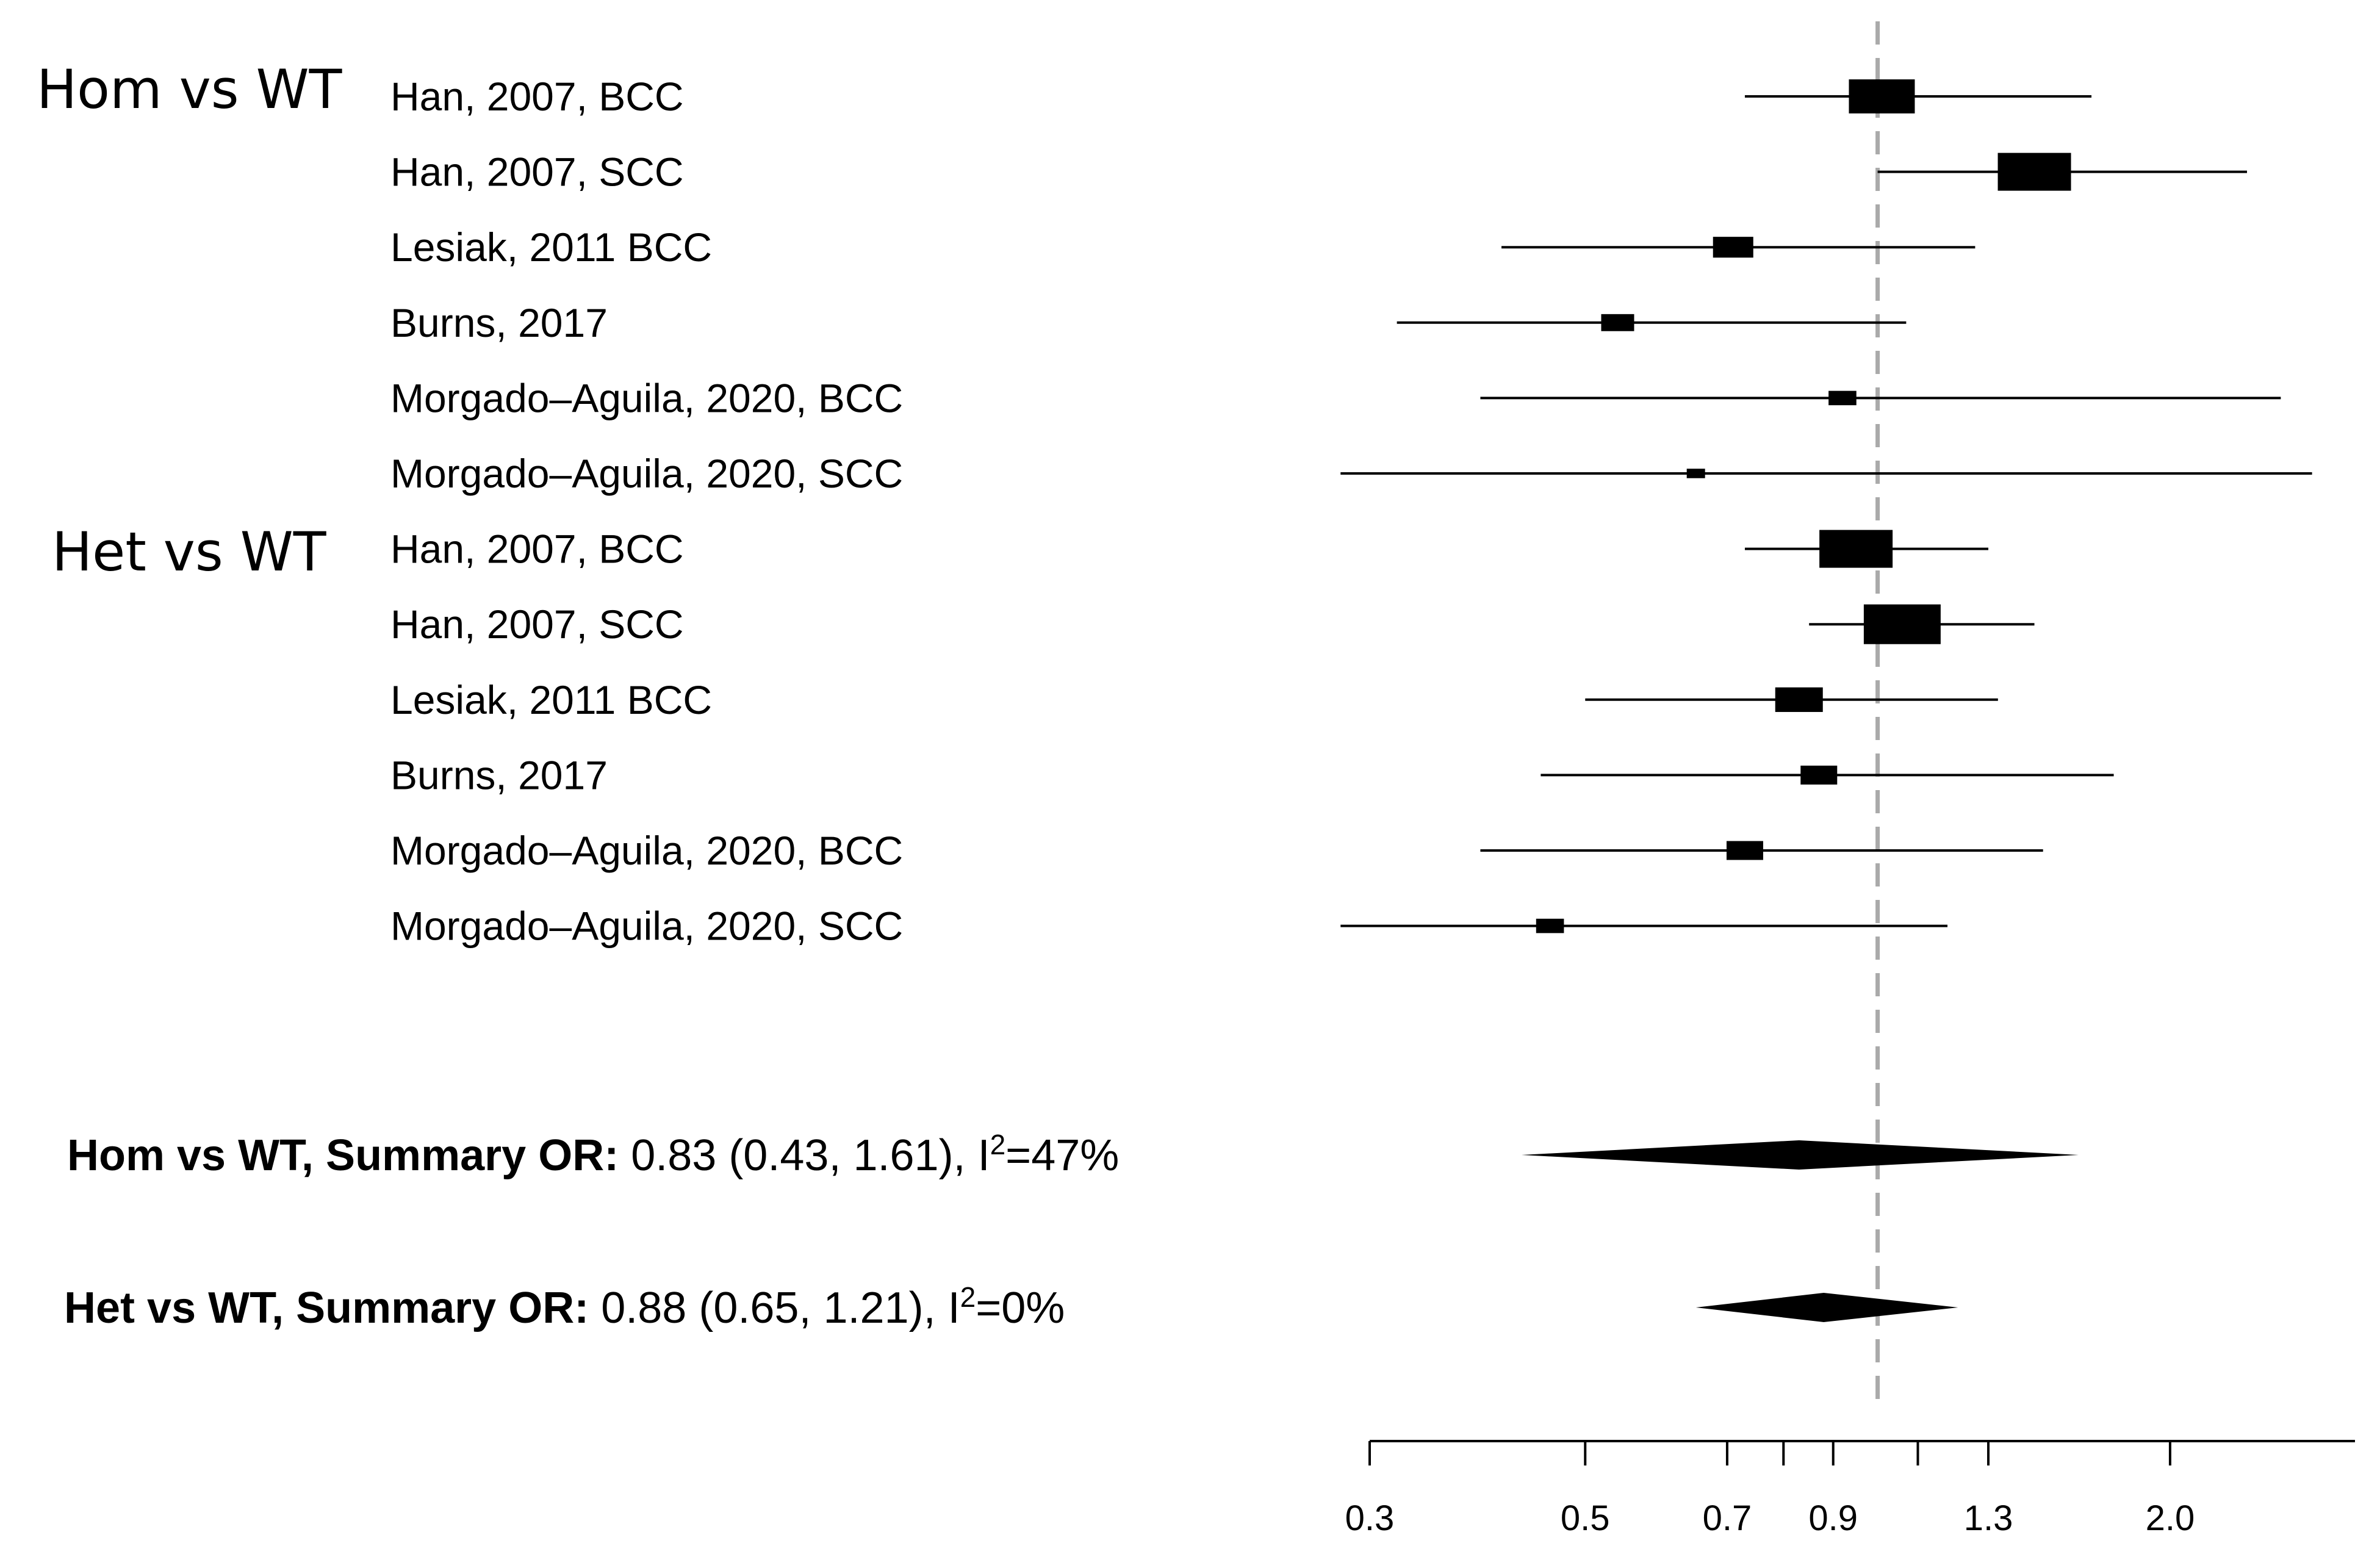 The width and height of the screenshot is (2380, 1557). What do you see at coordinates (326, 1308) in the screenshot?
I see `summary-group-label: Het vs WT, Summary OR:` at bounding box center [326, 1308].